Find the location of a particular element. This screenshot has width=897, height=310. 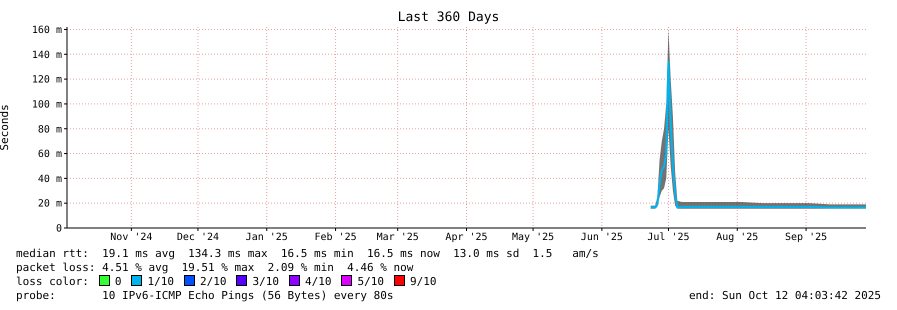

y-tick-label: 20 m is located at coordinates (50, 204).